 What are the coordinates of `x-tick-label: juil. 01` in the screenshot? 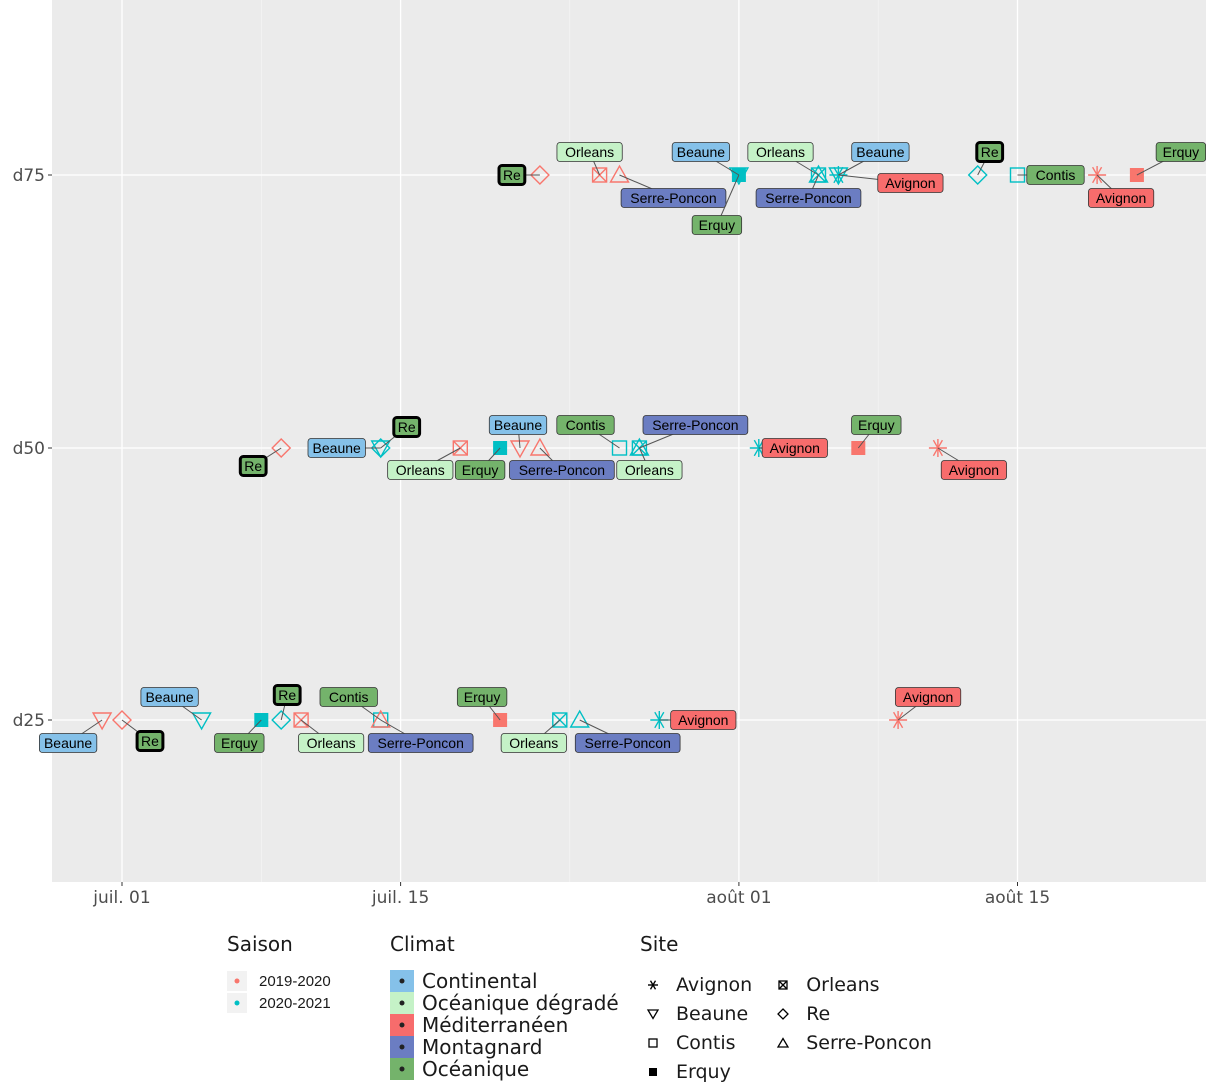 It's located at (121, 898).